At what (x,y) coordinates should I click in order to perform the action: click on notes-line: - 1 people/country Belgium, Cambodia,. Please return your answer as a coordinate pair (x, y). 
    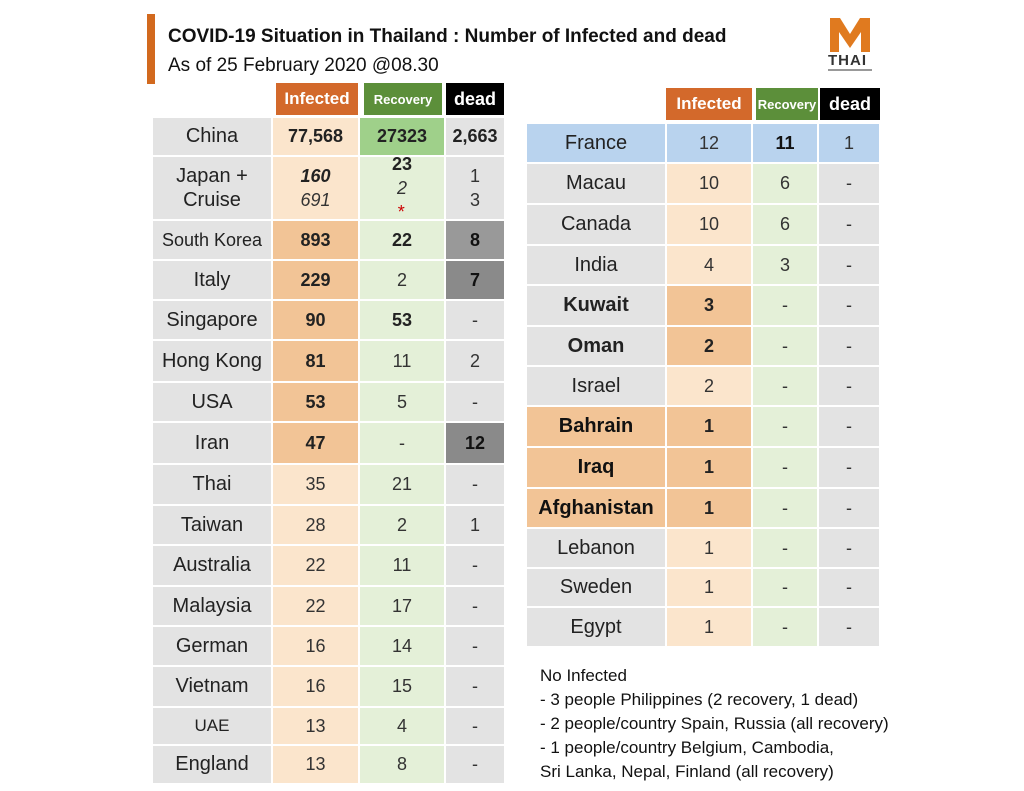
    Looking at the image, I should click on (687, 747).